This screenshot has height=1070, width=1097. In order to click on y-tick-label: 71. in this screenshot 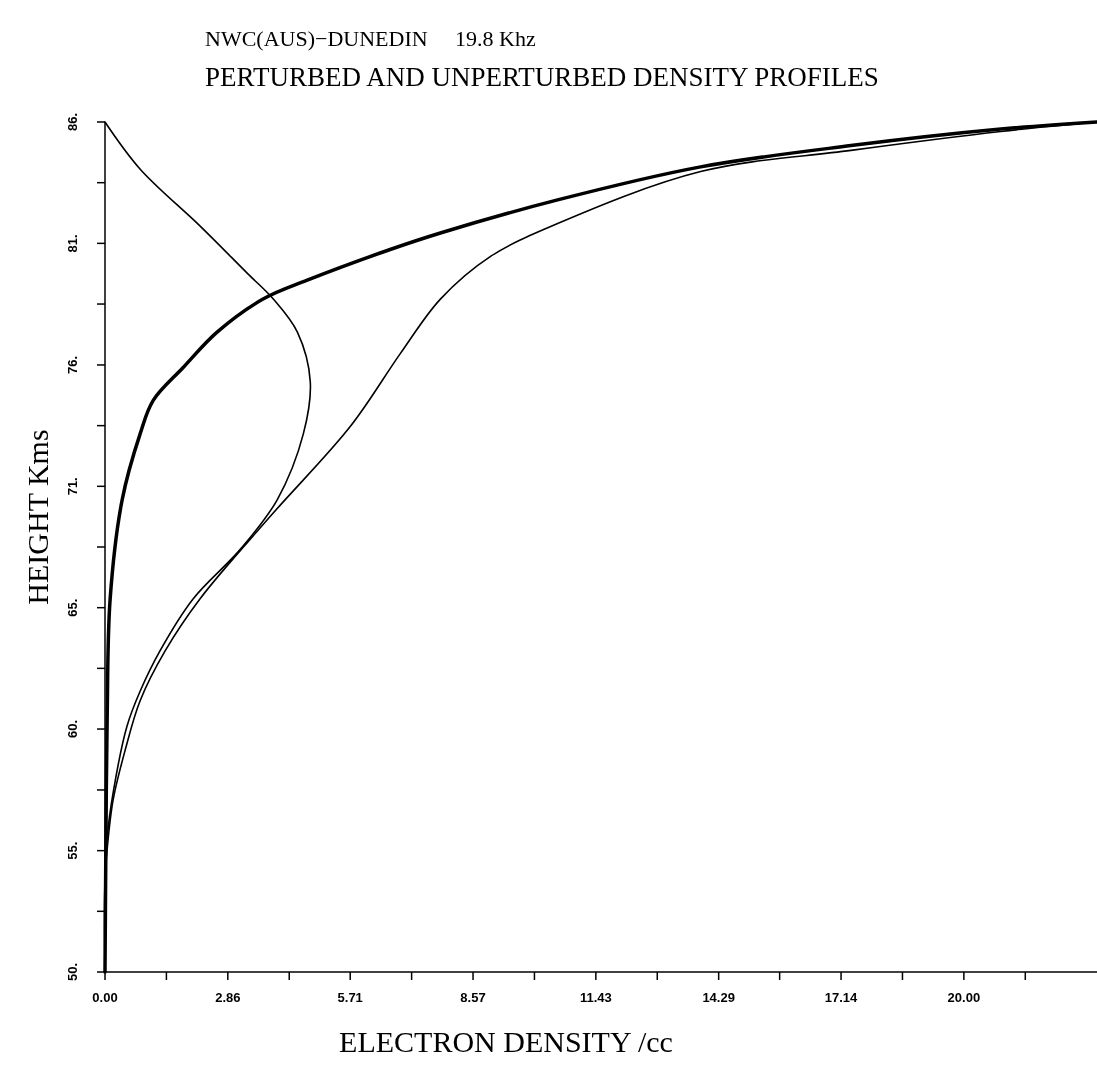, I will do `click(72, 486)`.